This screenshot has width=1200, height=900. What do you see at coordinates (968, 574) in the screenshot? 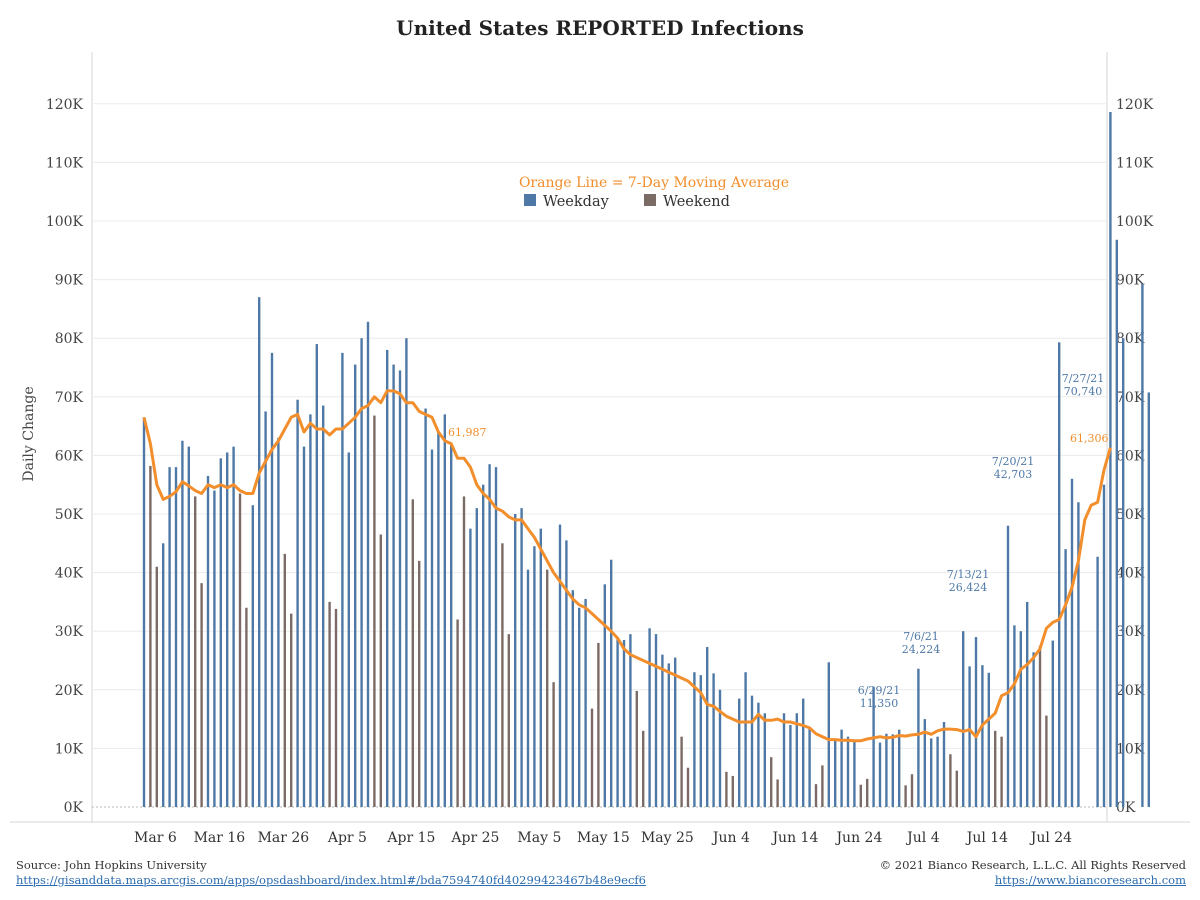
I see `annotation-date: 7/13/21` at bounding box center [968, 574].